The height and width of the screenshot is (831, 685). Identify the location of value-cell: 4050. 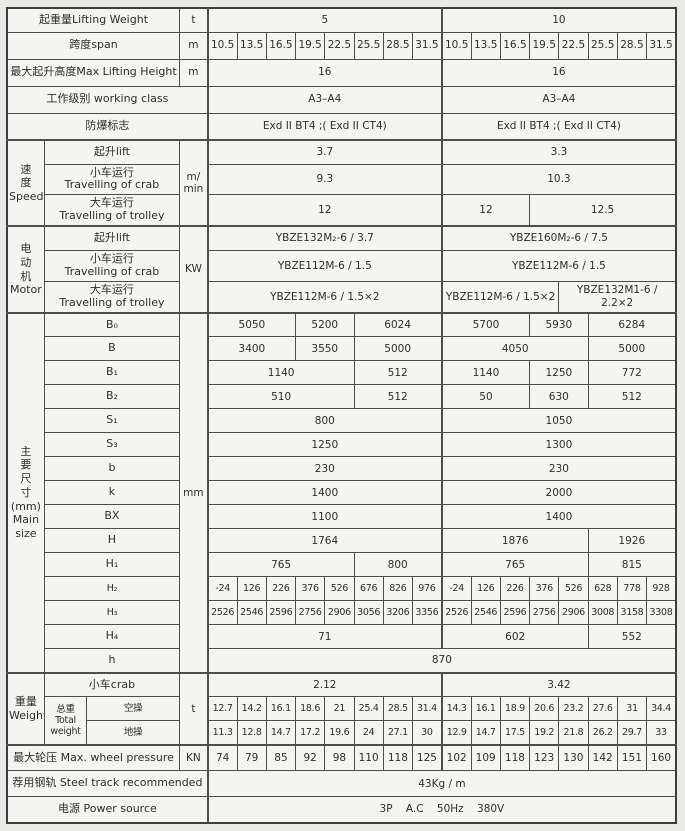
(514, 349).